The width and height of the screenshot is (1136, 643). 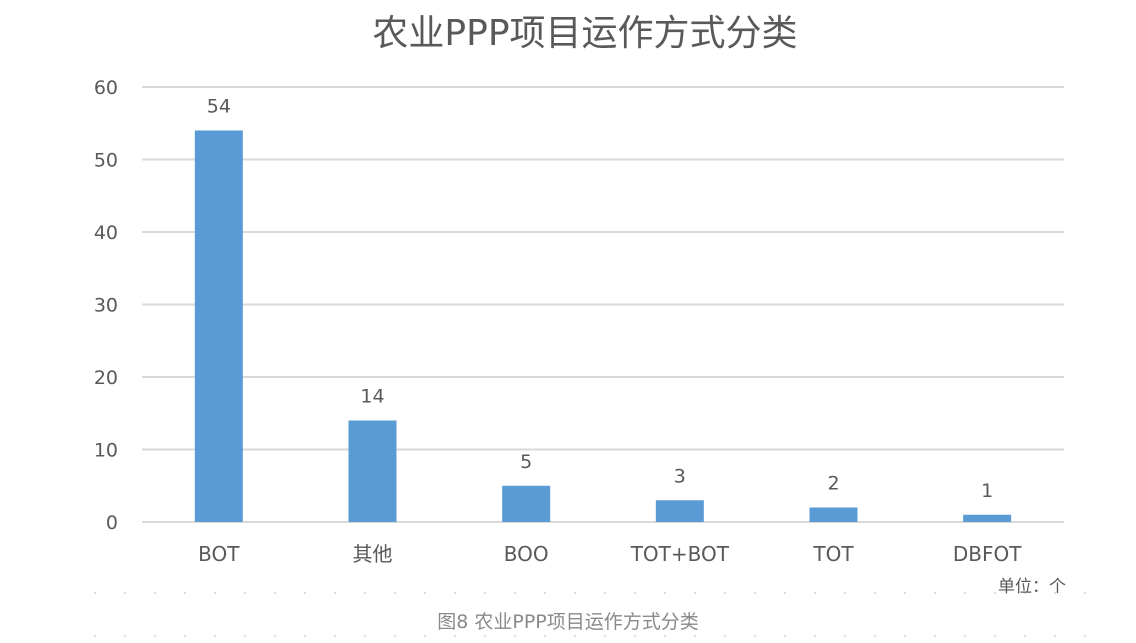 What do you see at coordinates (106, 88) in the screenshot?
I see `y-tick-label: 60` at bounding box center [106, 88].